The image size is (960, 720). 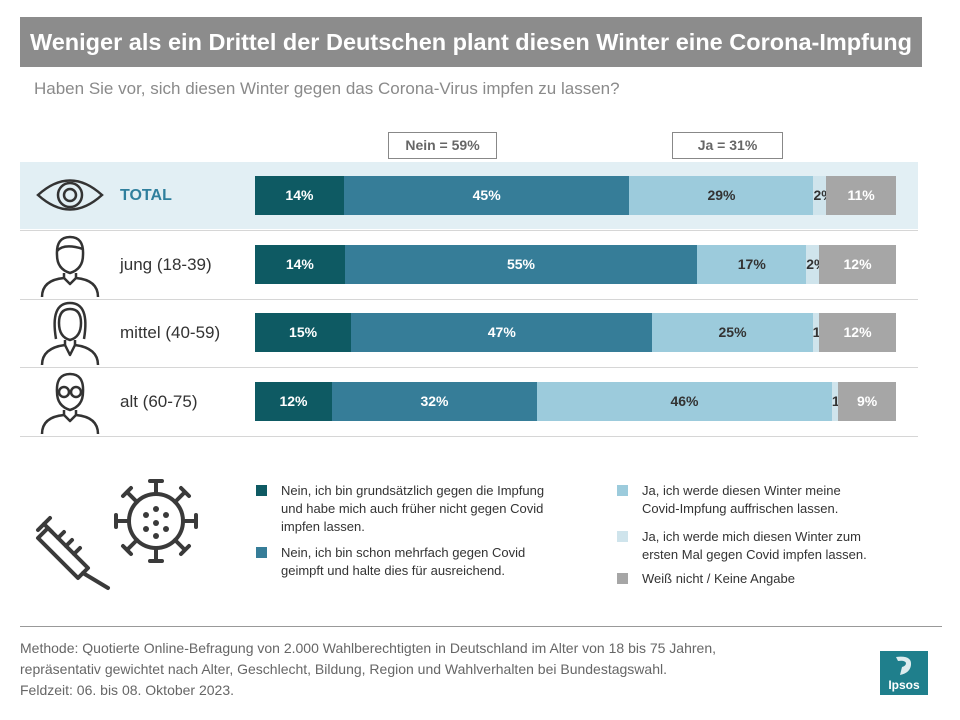 I want to click on stacked-bar: 14% 45% 29% 2% 11%, so click(x=575, y=195).